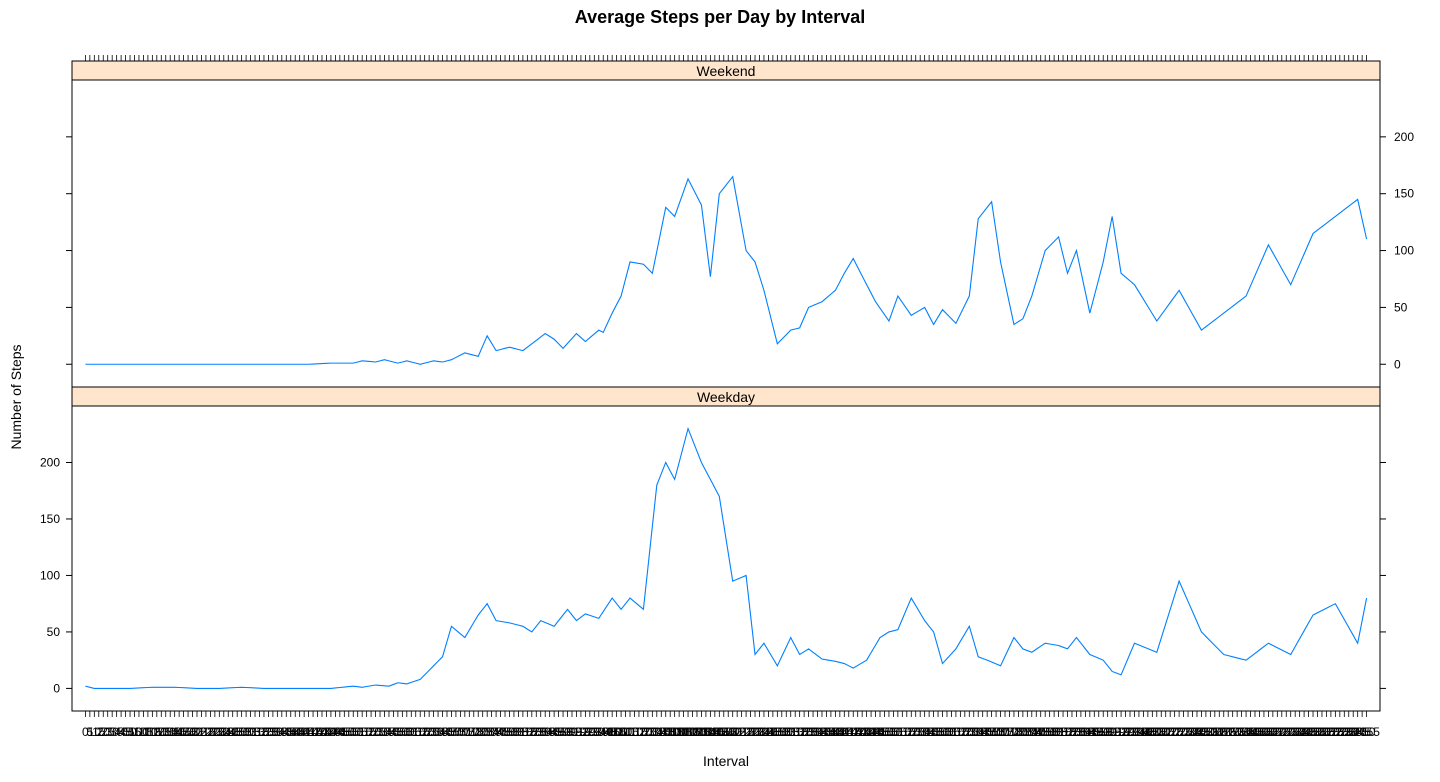  I want to click on strip-label-weekend: Weekend, so click(726, 71).